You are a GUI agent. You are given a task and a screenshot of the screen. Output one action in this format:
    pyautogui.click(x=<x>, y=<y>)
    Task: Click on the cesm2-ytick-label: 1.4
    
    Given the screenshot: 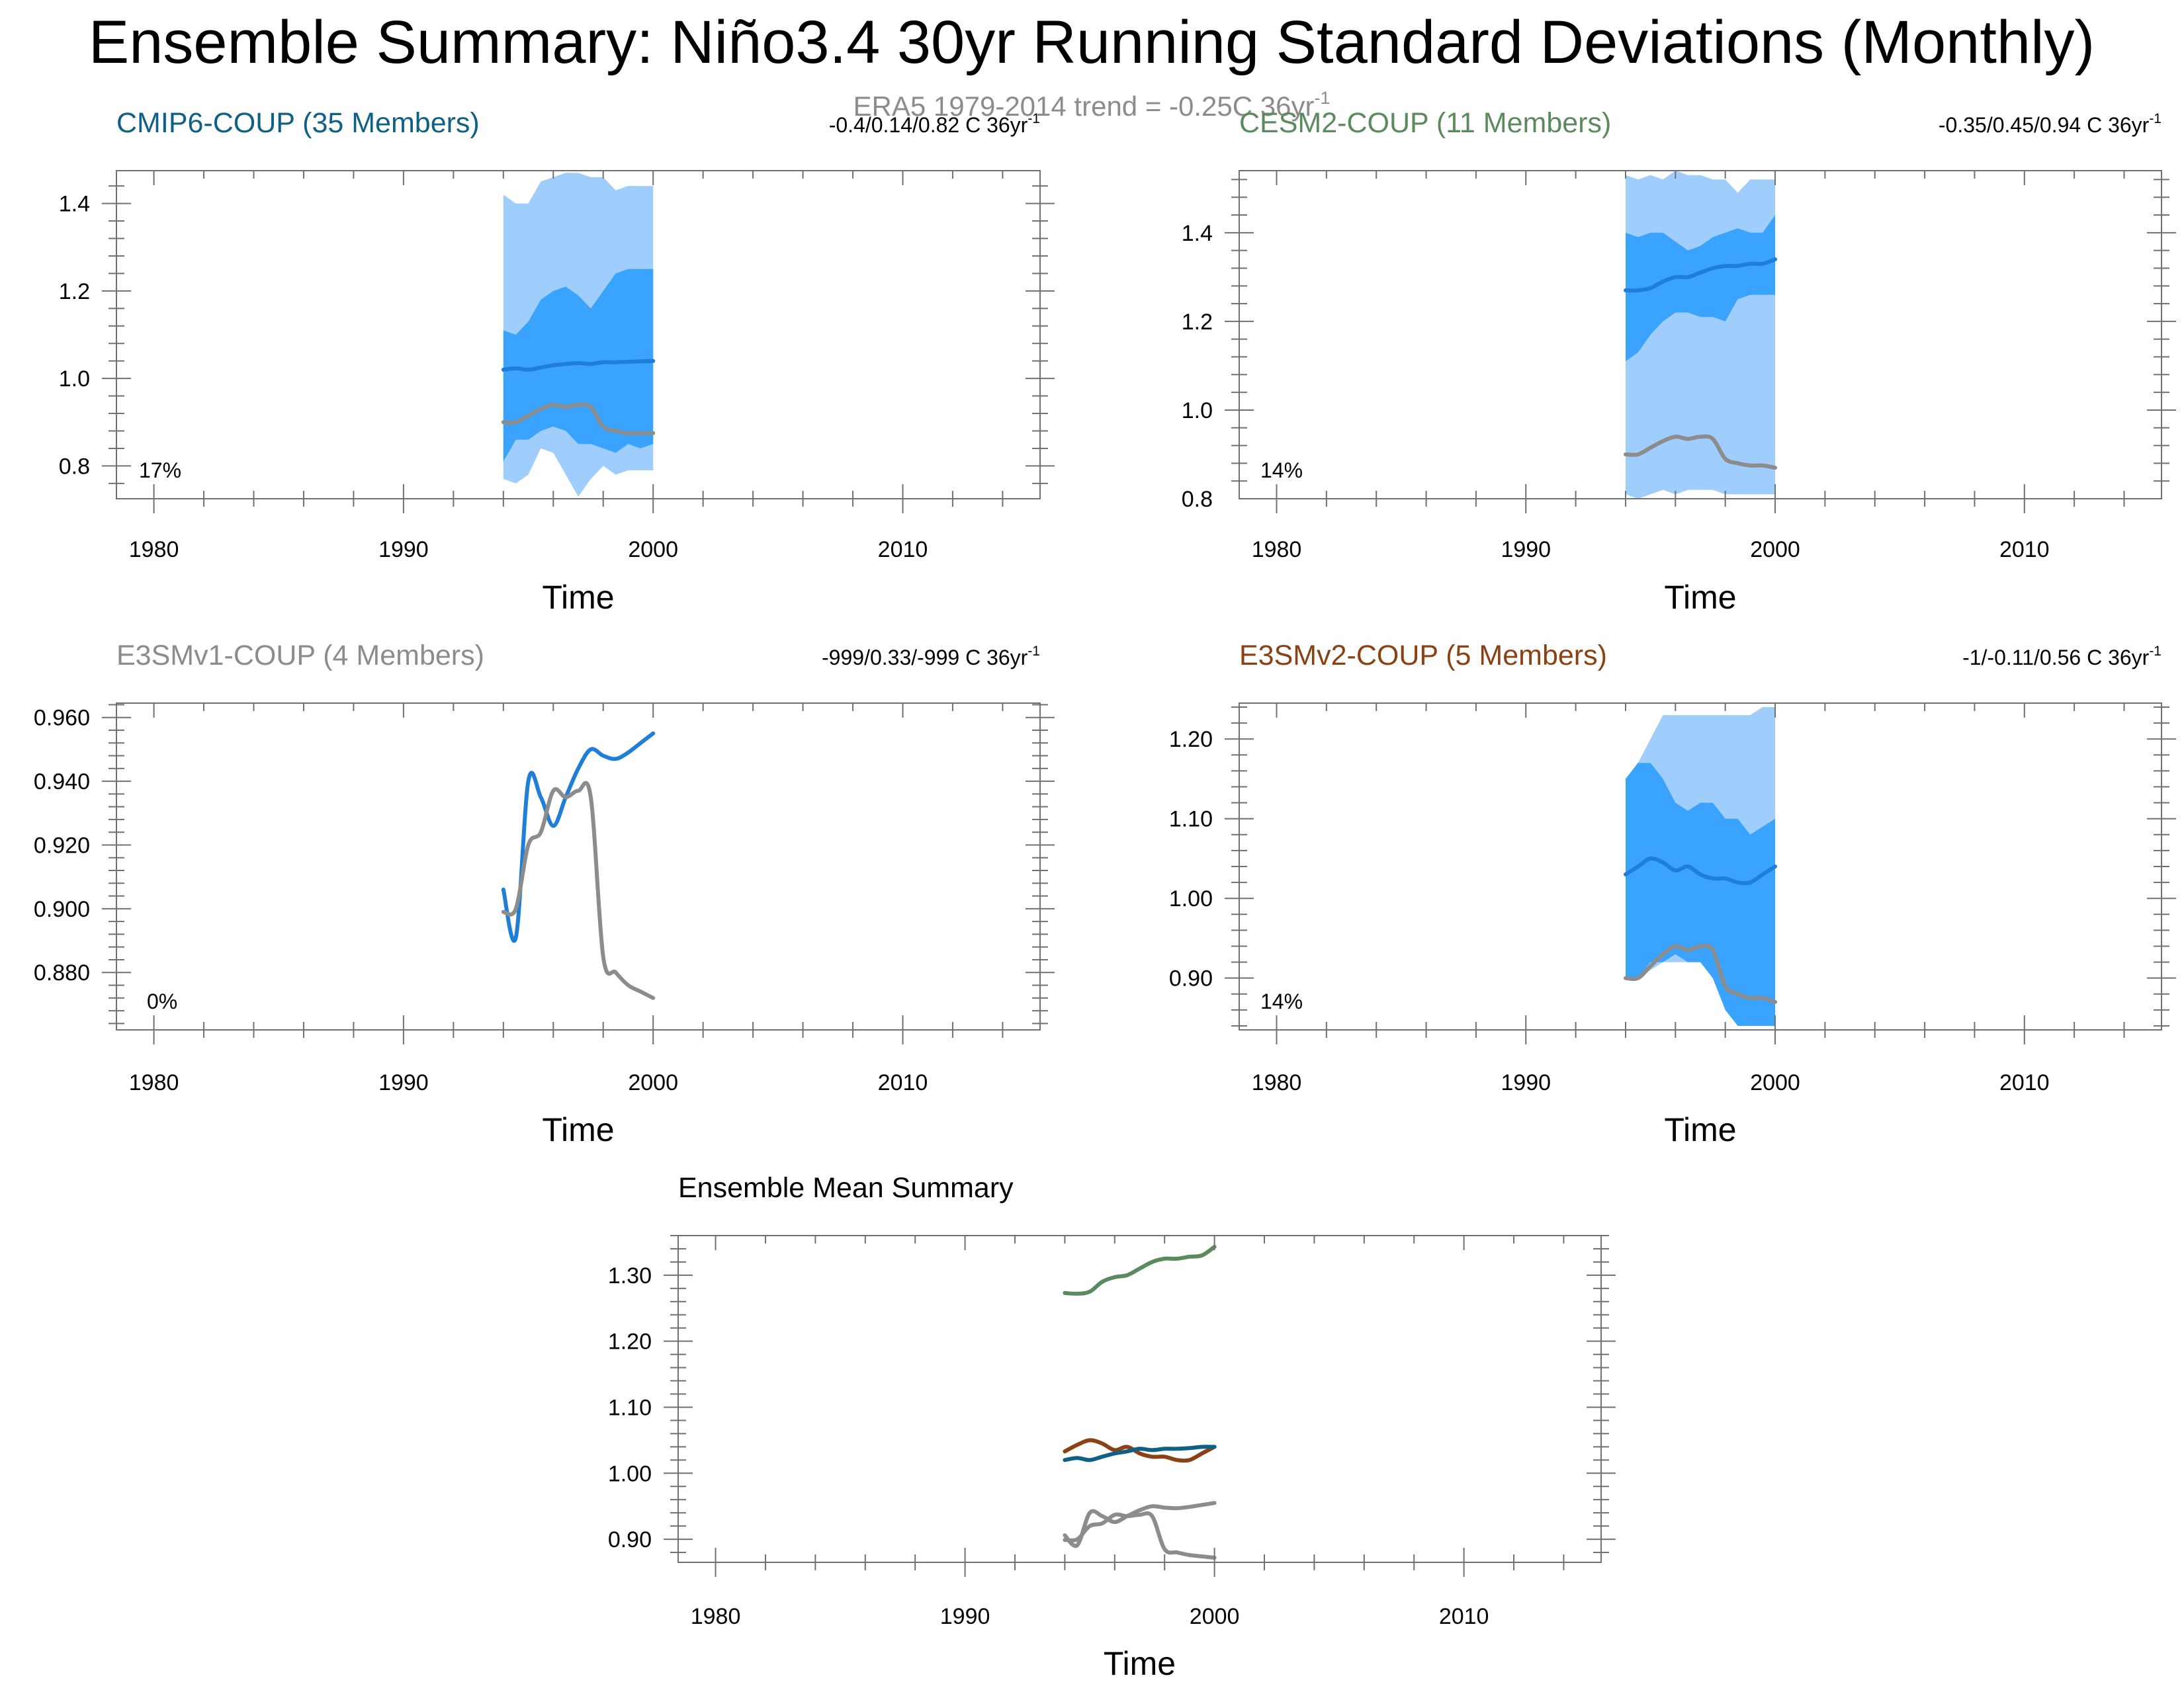 What is the action you would take?
    pyautogui.click(x=1197, y=233)
    